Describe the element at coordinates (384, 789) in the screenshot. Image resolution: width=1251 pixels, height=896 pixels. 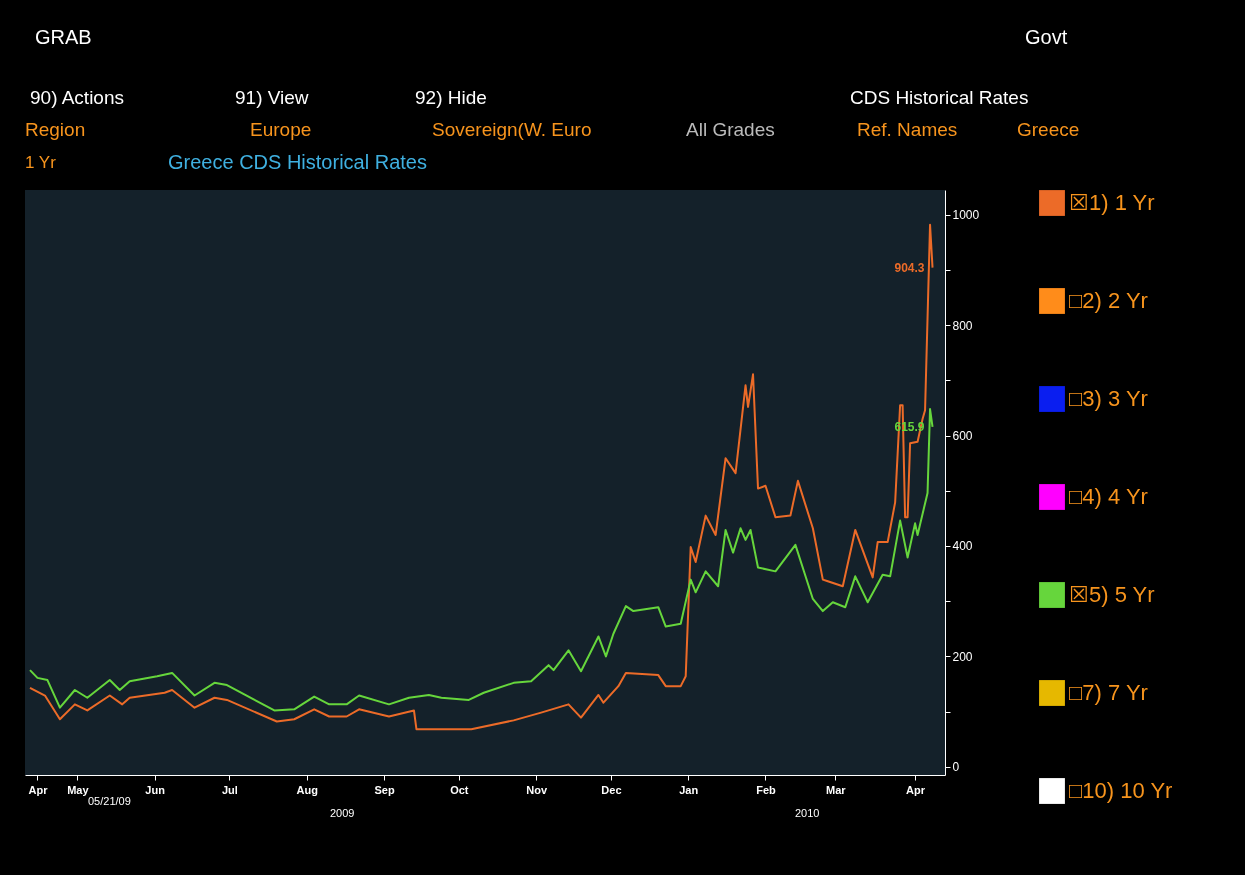
I see `x-tick-label: Sep` at that location.